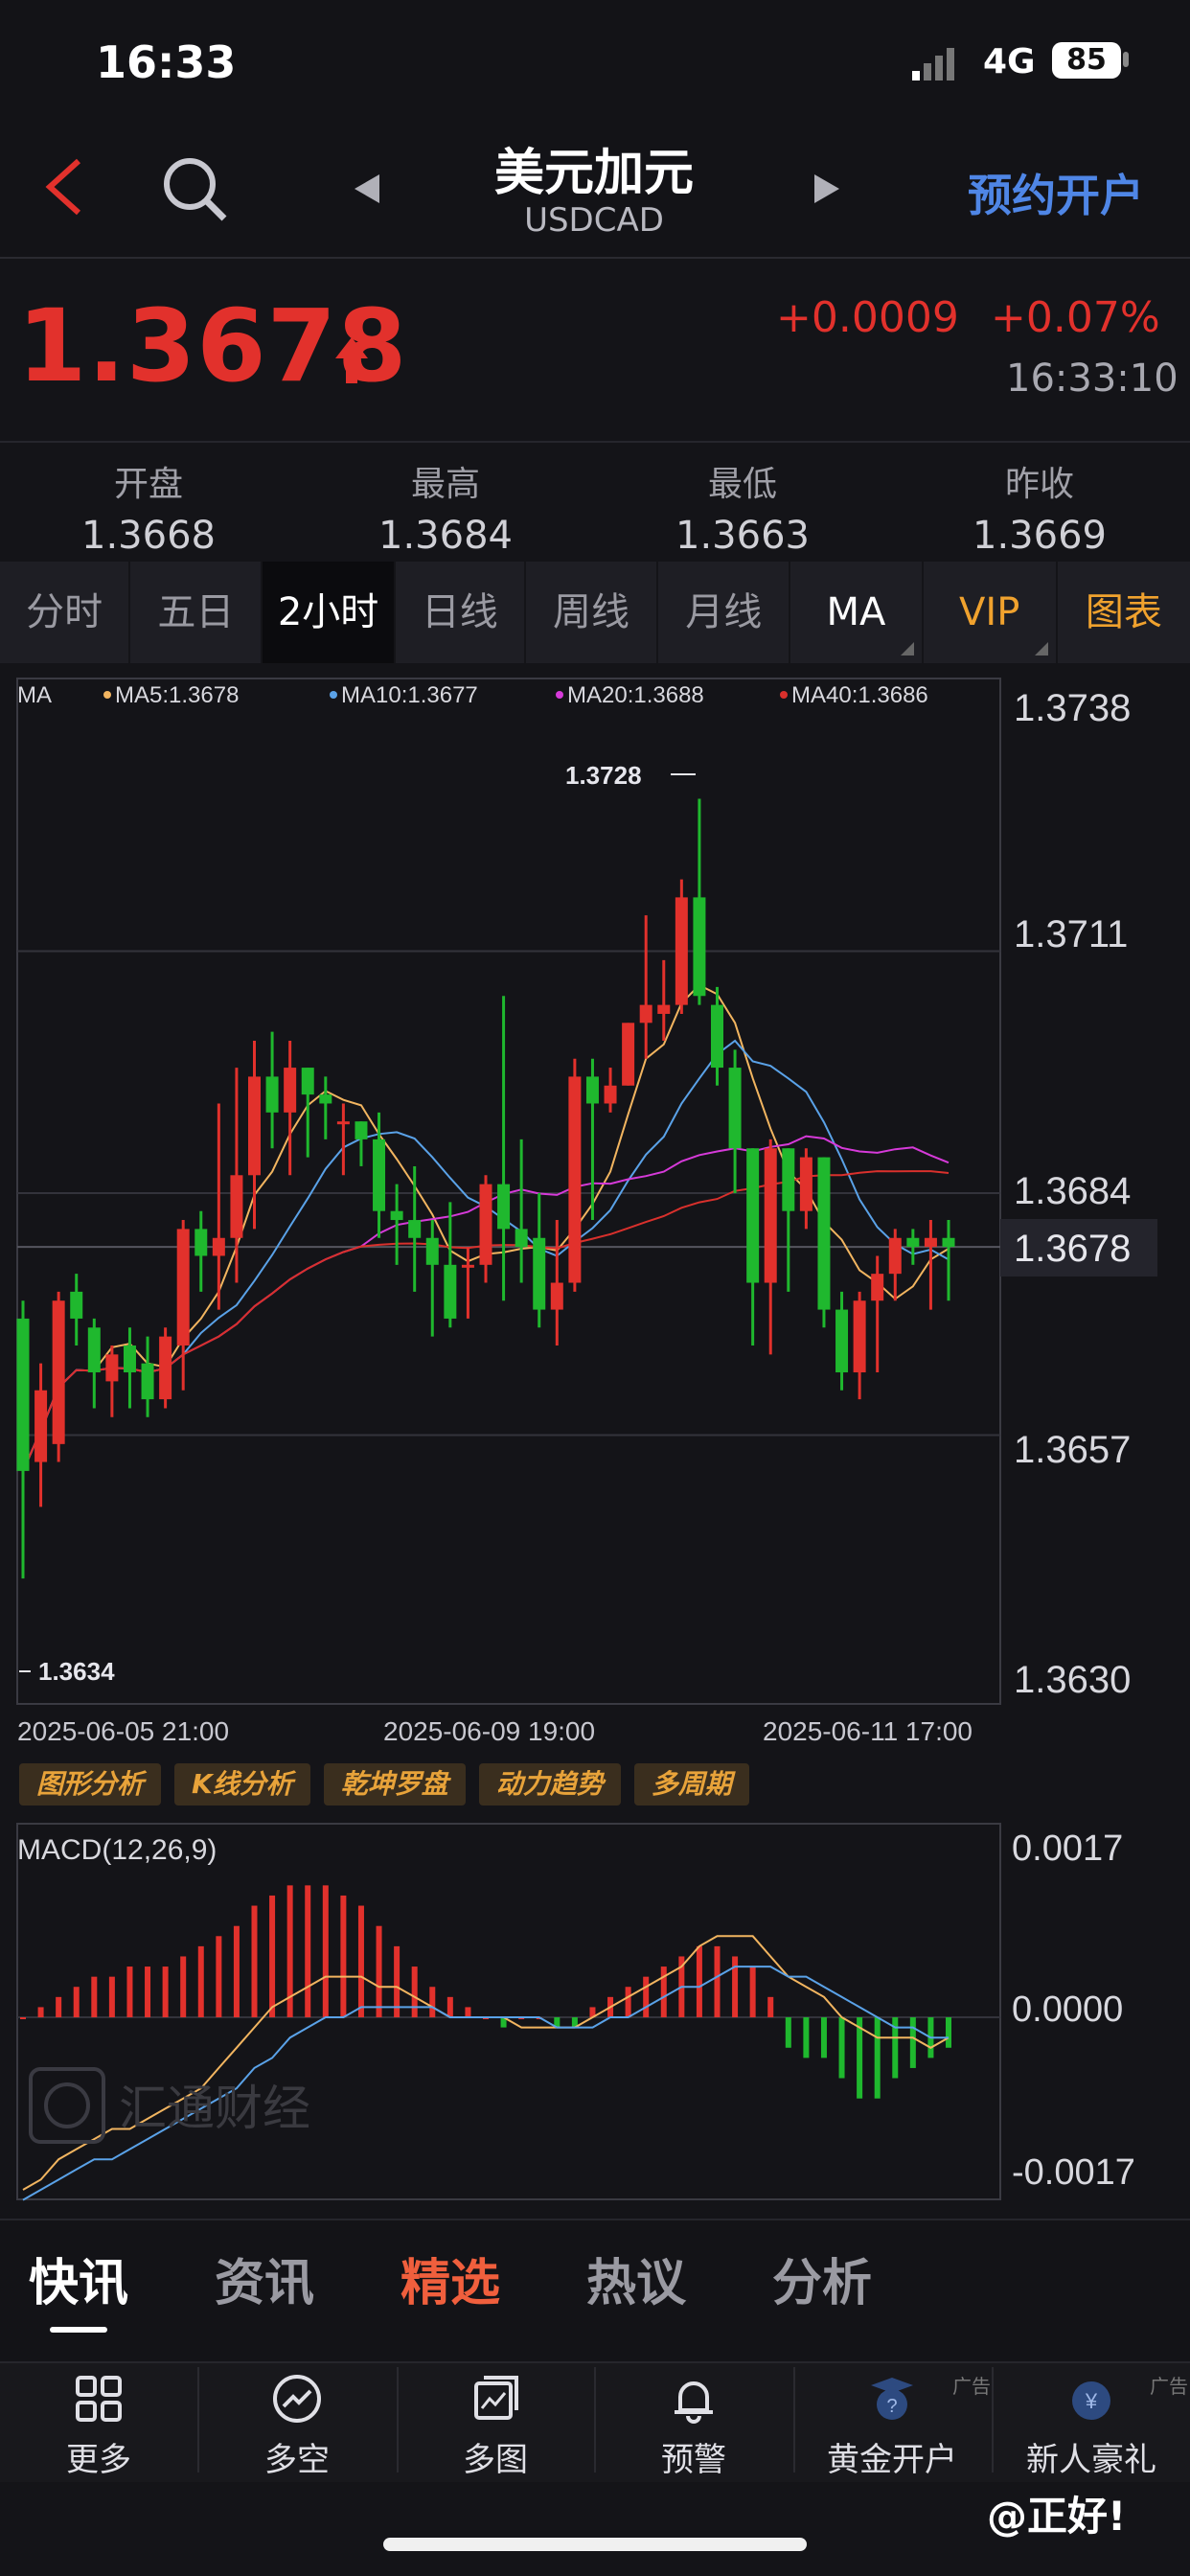 The height and width of the screenshot is (2576, 1190). I want to click on tab-vip: VIP, so click(991, 612).